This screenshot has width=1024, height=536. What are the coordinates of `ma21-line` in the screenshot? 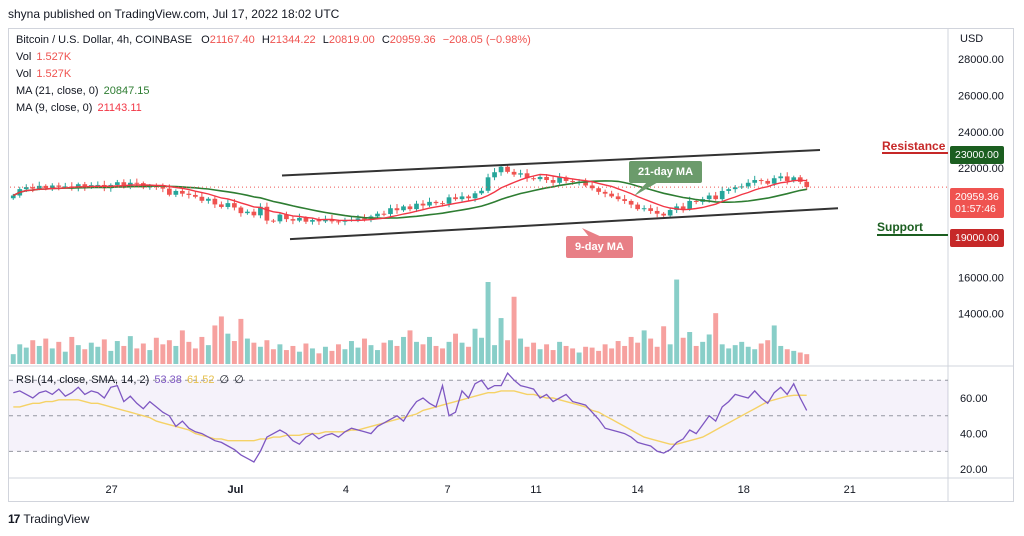 It's located at (409, 200).